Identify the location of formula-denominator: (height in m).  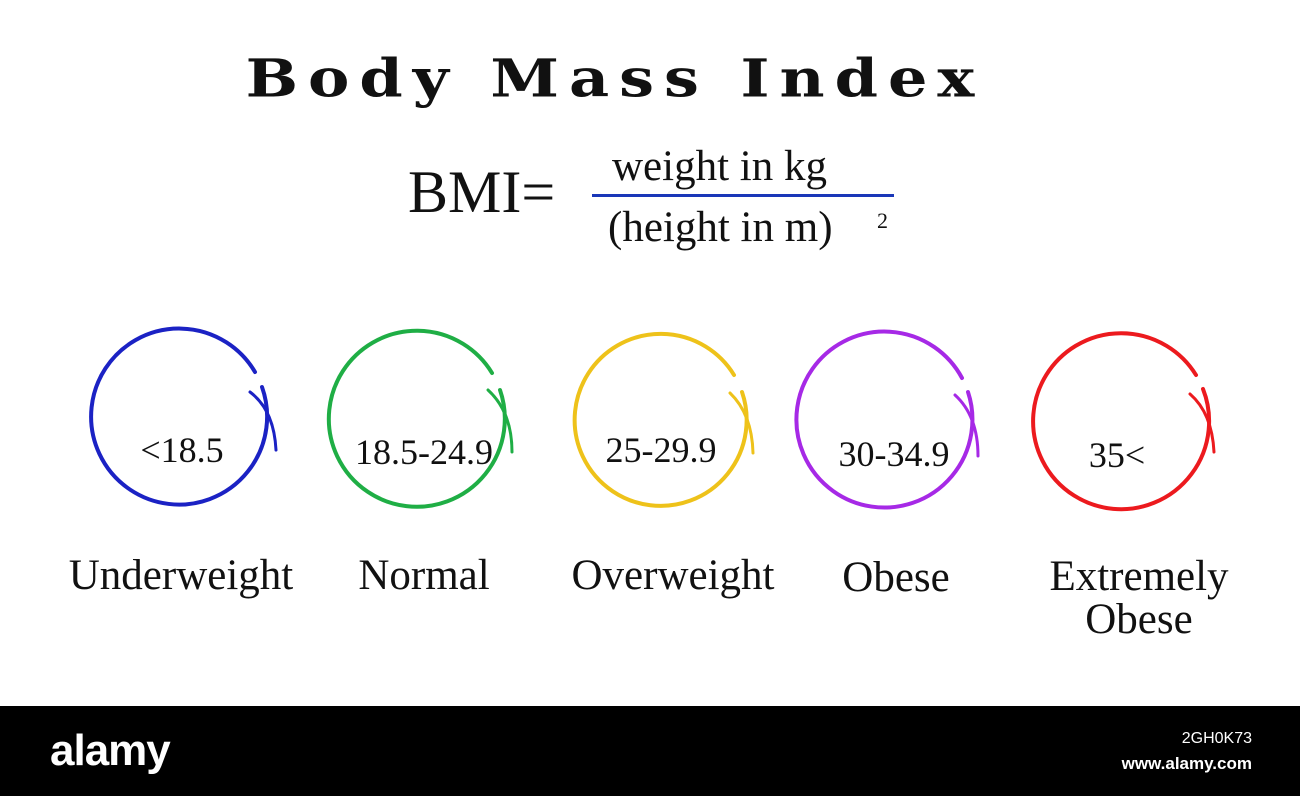
(720, 227).